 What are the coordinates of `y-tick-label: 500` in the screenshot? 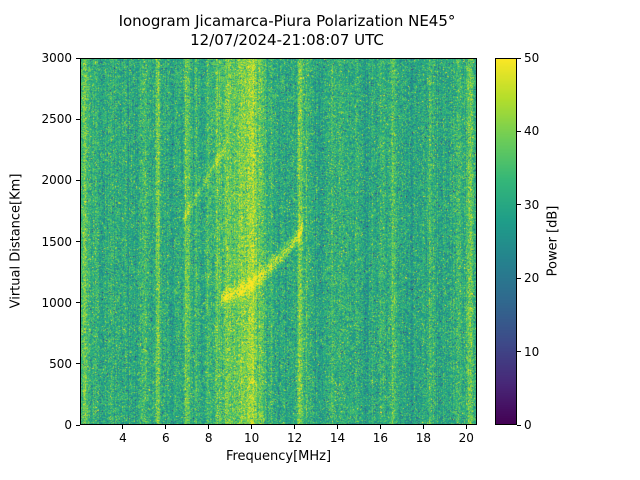 It's located at (60, 363).